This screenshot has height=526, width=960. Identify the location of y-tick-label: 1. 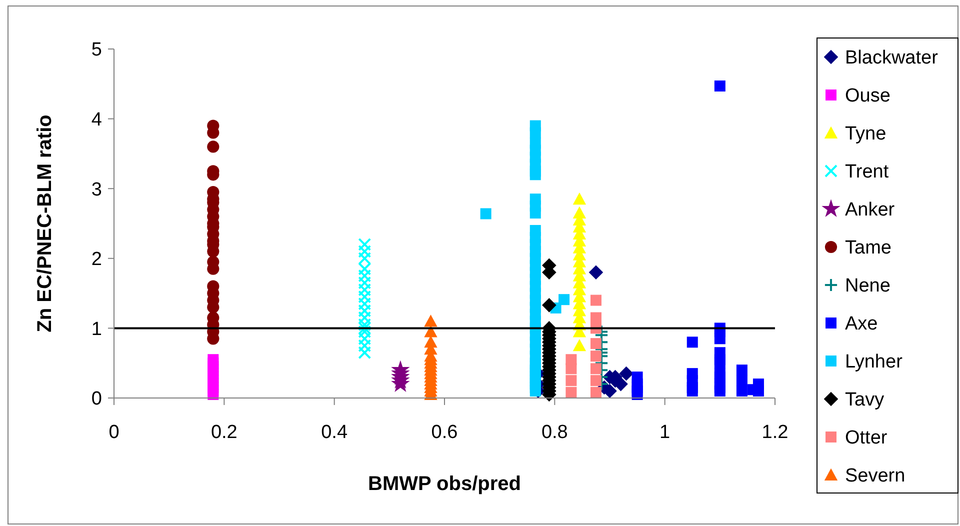
(96, 329).